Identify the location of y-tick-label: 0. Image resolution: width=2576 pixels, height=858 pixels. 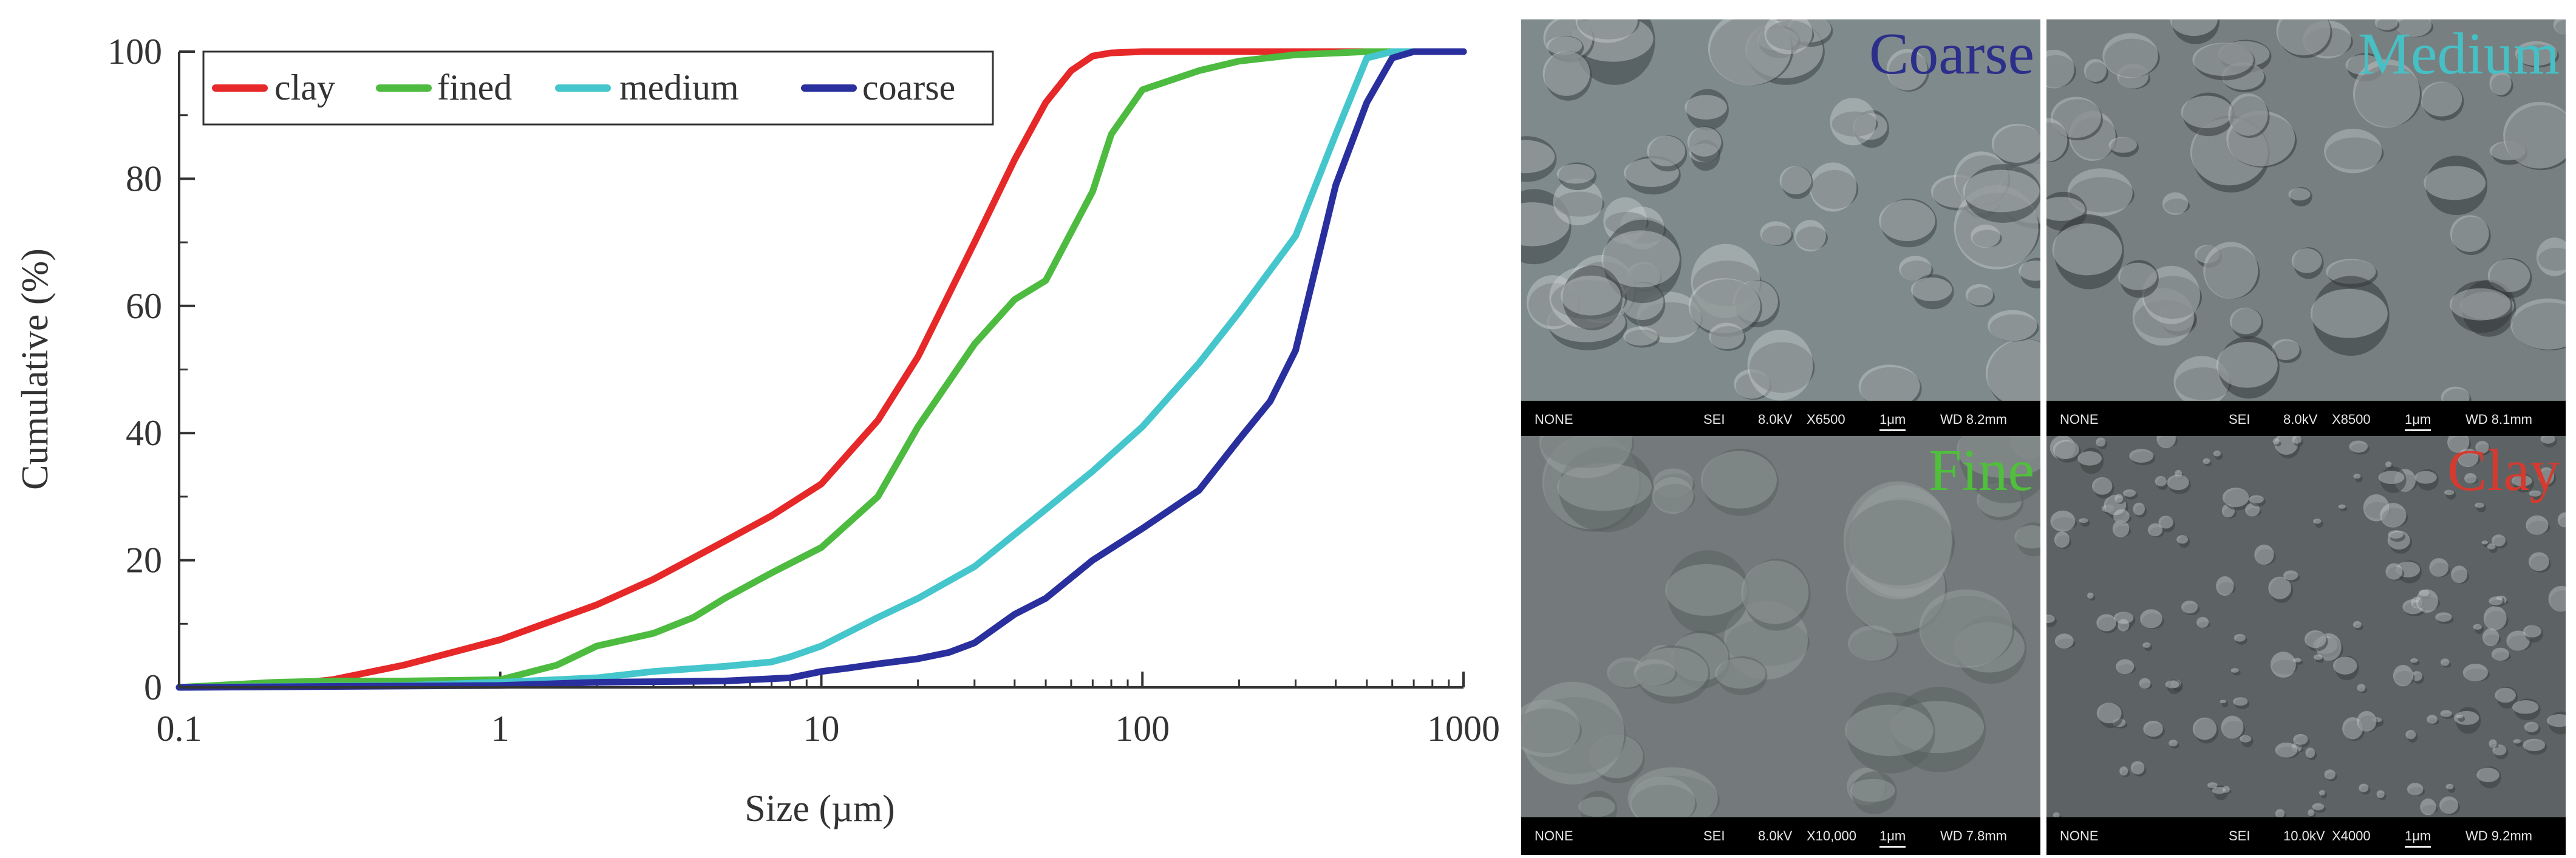
(153, 687).